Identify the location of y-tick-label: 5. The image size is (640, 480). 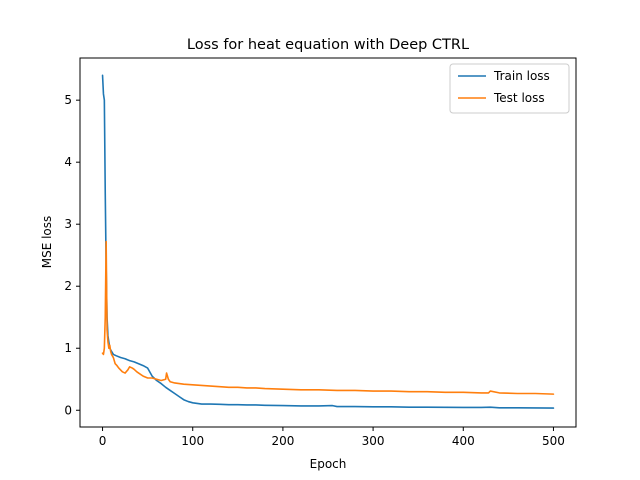
(68, 100).